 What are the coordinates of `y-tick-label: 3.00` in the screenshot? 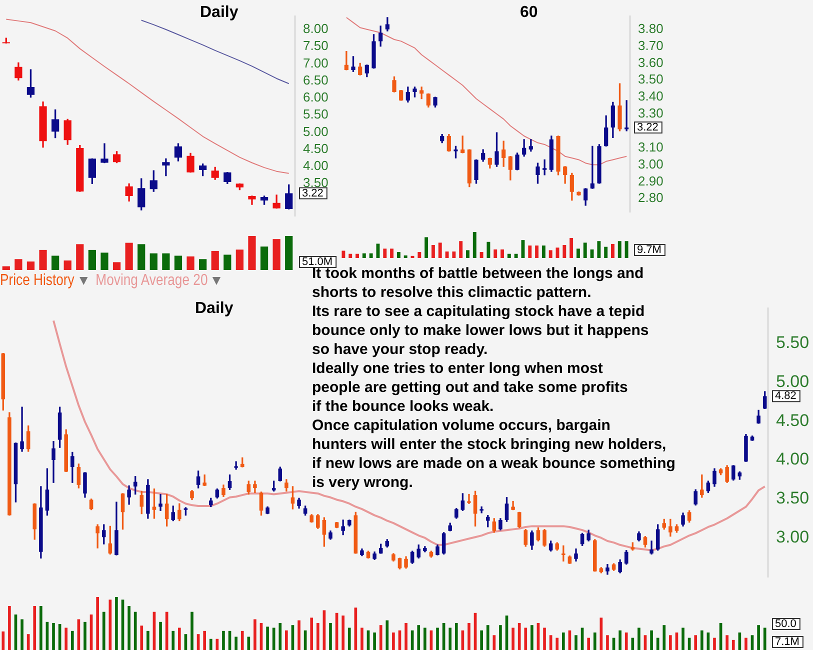 It's located at (651, 164).